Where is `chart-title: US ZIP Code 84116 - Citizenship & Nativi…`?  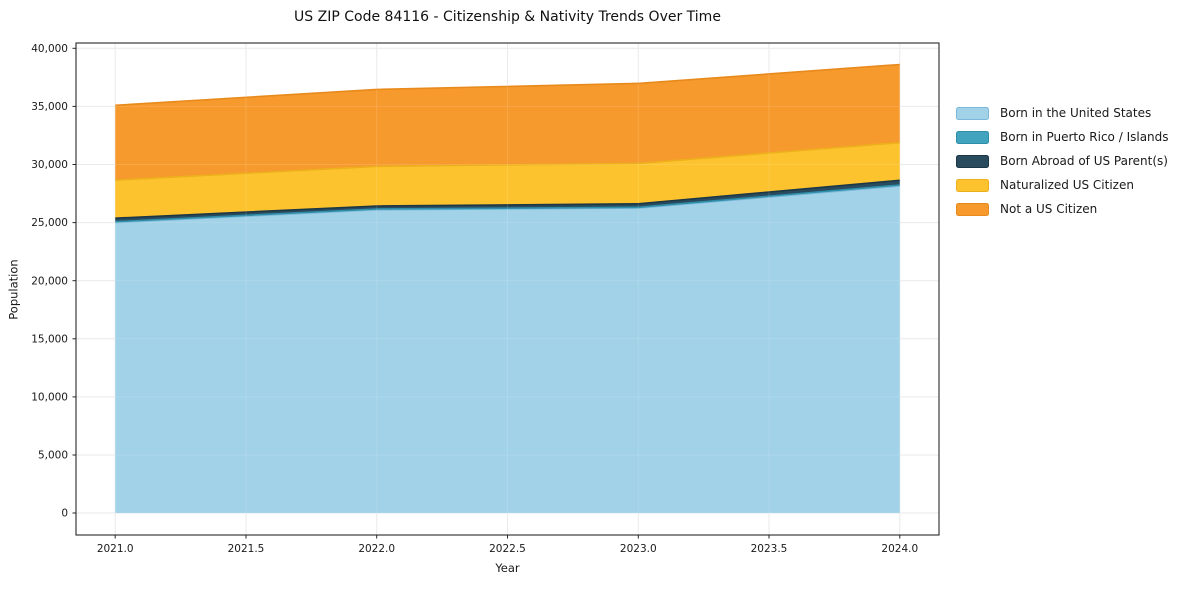 chart-title: US ZIP Code 84116 - Citizenship & Nativi… is located at coordinates (507, 17).